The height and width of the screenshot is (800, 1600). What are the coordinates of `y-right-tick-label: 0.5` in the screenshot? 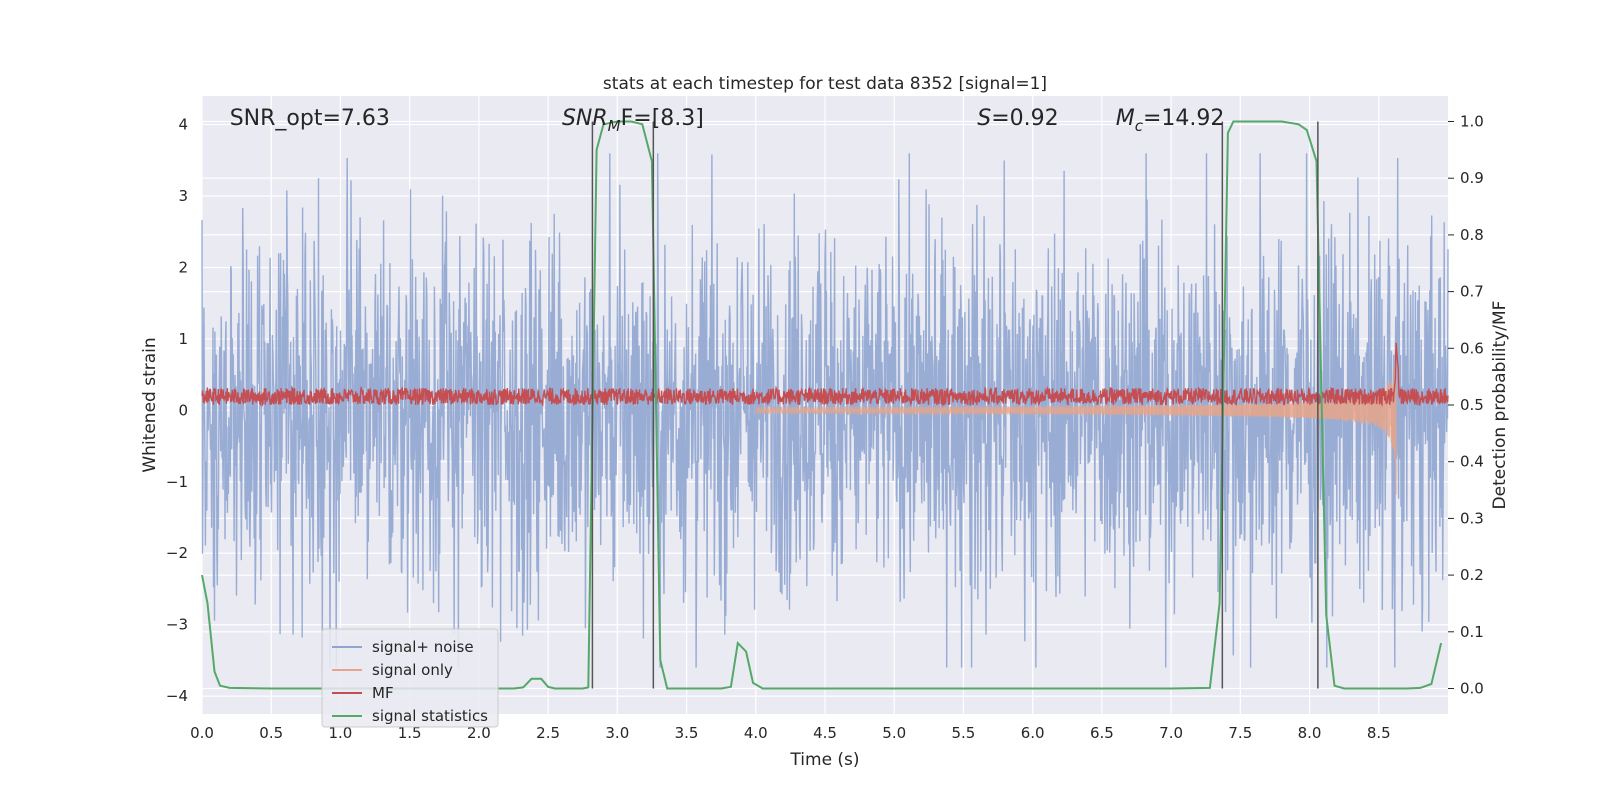 It's located at (1472, 405).